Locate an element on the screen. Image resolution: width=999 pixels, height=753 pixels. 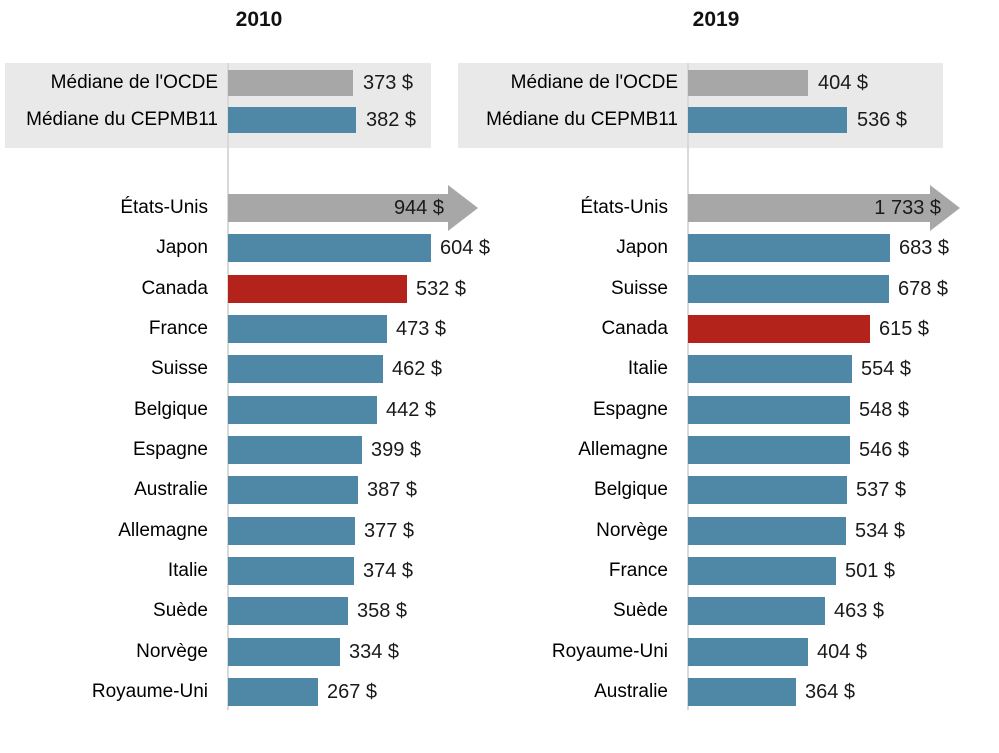
country-value: 364 $ is located at coordinates (830, 692).